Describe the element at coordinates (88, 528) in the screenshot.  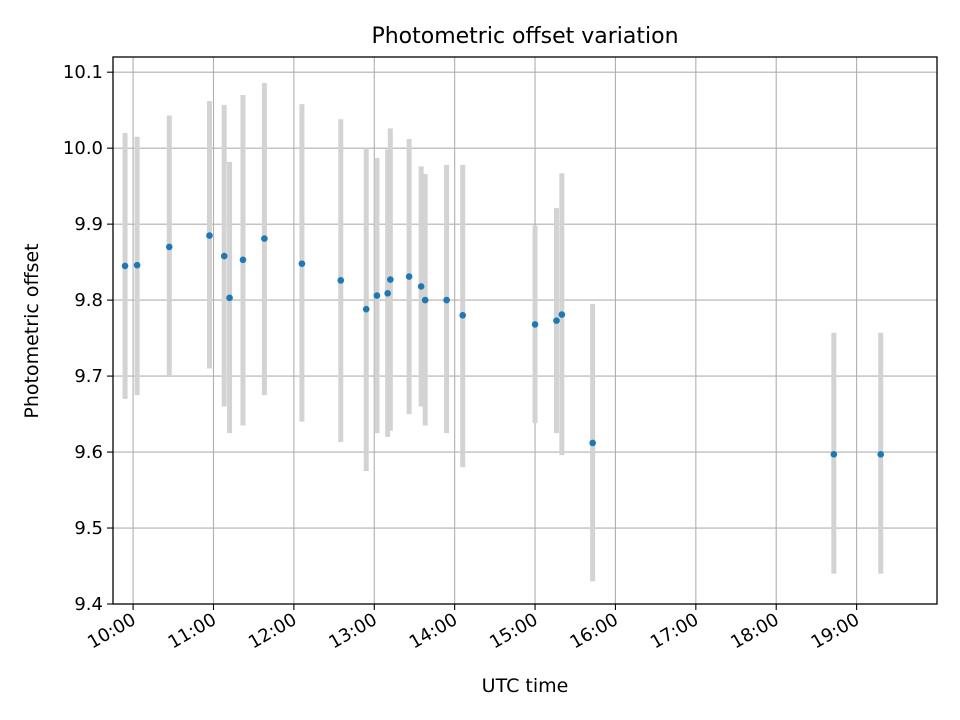
I see `y-tick-label: 9.5` at that location.